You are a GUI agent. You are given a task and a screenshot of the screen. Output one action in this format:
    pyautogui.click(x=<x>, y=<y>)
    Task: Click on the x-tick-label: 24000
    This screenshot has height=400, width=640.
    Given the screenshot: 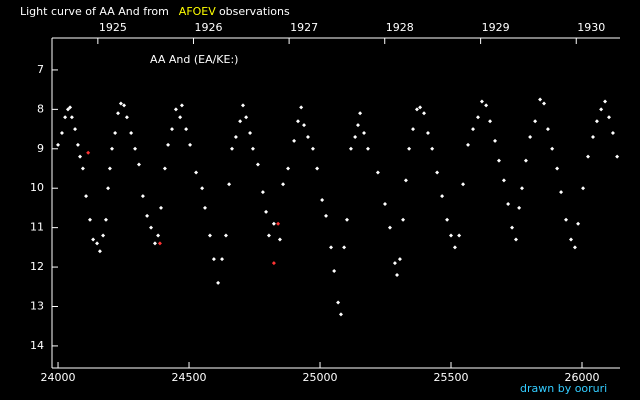 What is the action you would take?
    pyautogui.click(x=58, y=377)
    